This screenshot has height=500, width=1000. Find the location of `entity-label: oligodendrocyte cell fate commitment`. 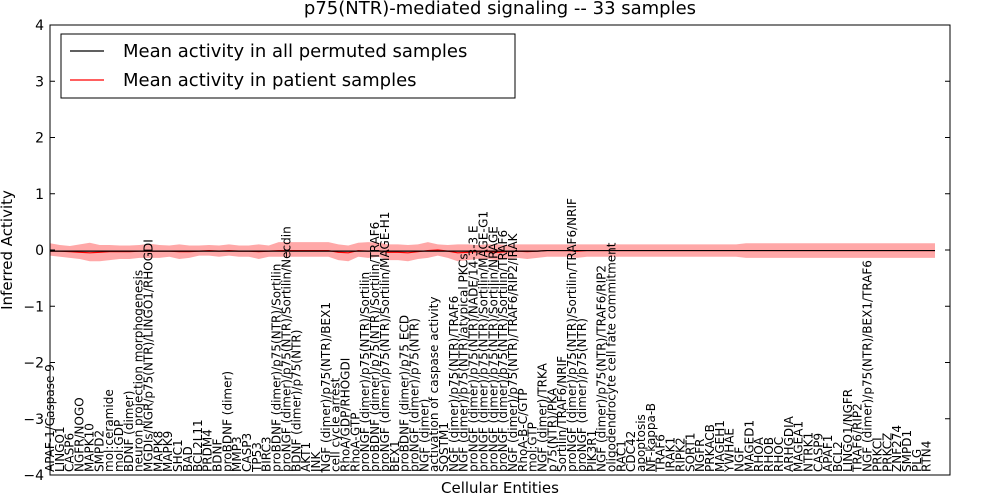

entity-label: oligodendrocyte cell fate commitment is located at coordinates (611, 357).